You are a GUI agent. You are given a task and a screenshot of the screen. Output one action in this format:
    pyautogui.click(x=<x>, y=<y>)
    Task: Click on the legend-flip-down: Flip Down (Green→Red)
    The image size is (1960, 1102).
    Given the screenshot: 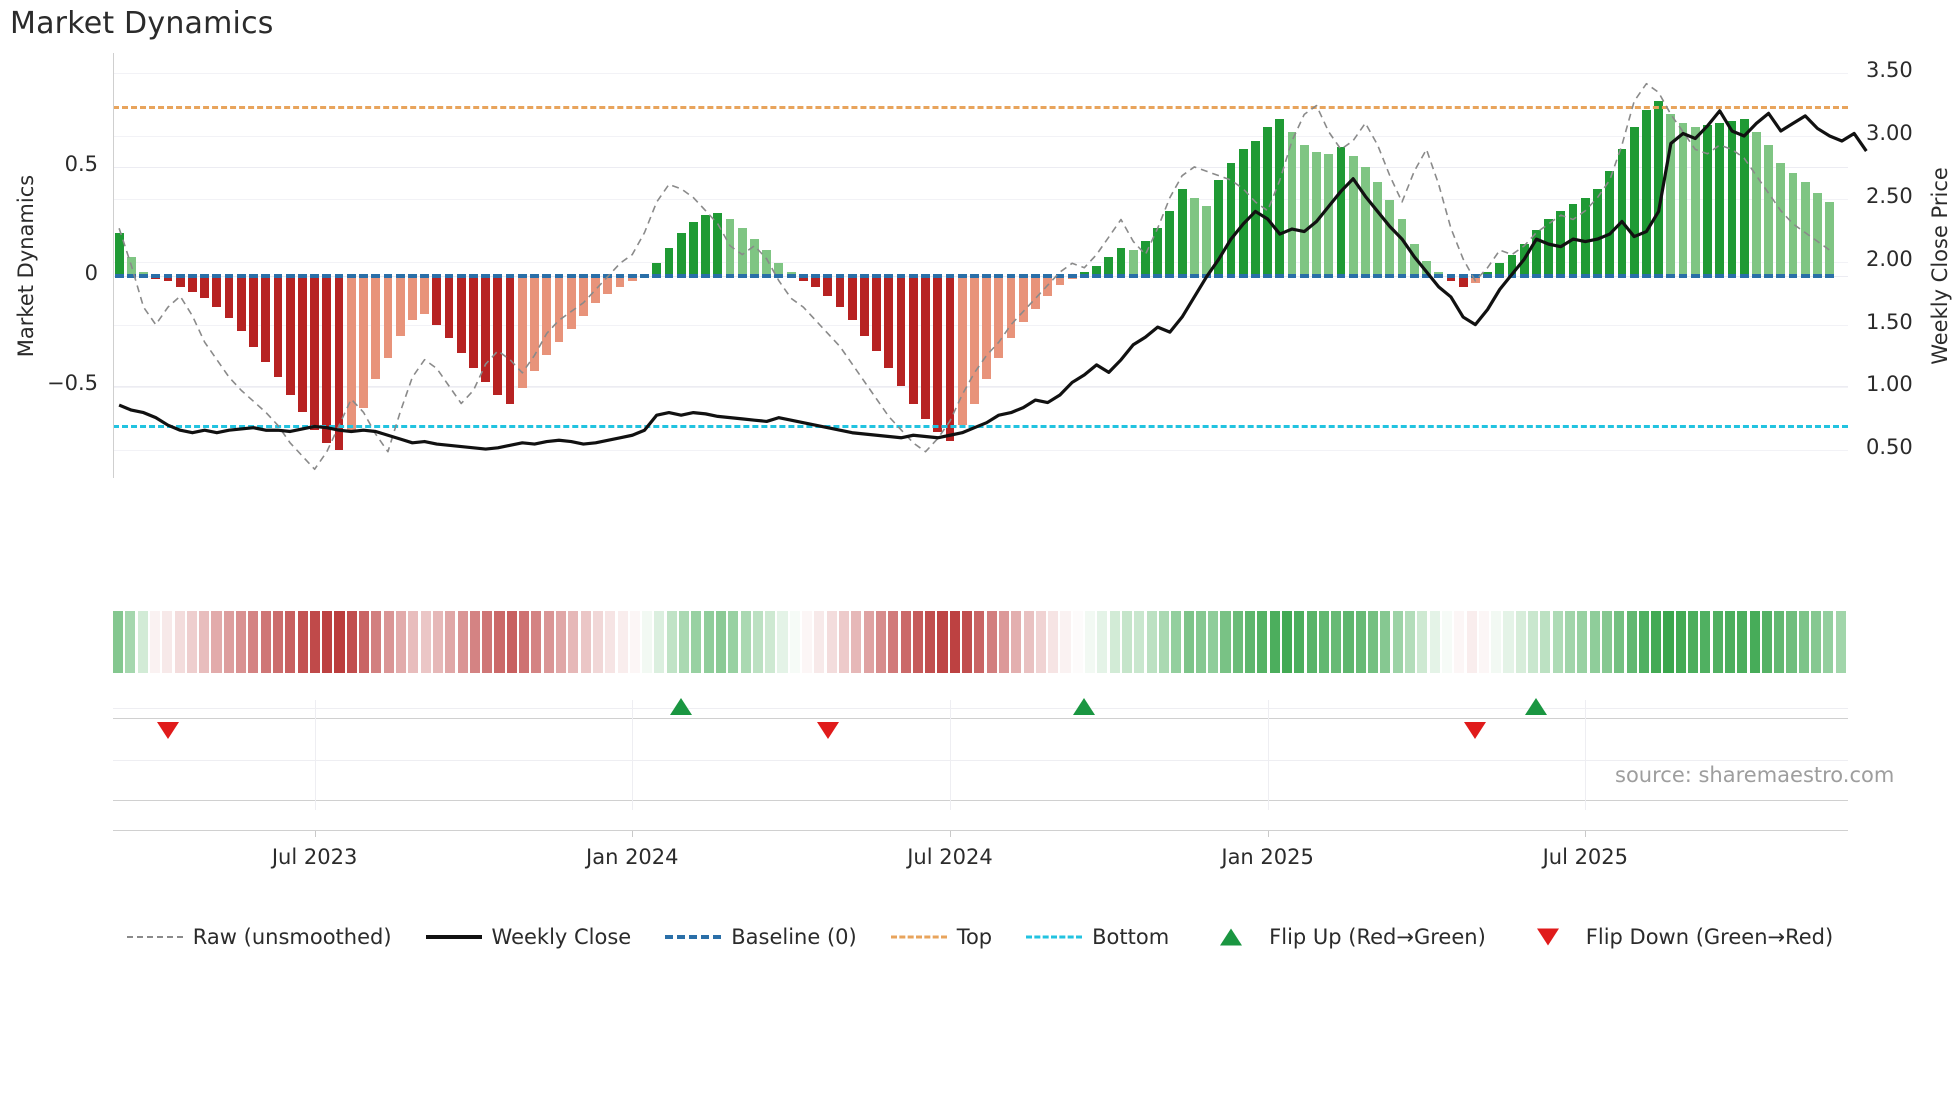 What is the action you would take?
    pyautogui.click(x=1676, y=937)
    